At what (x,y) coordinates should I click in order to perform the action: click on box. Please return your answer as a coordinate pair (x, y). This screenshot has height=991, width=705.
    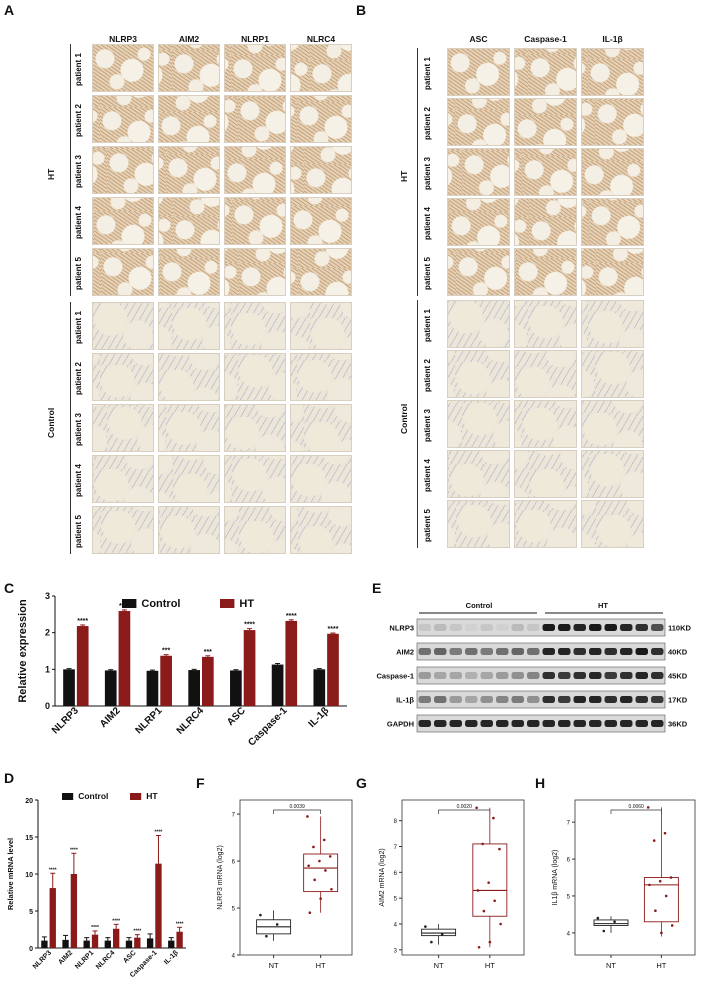
    Looking at the image, I should click on (661, 900).